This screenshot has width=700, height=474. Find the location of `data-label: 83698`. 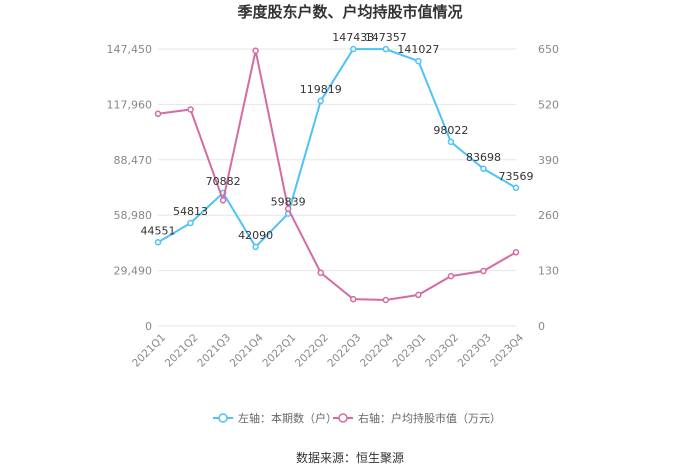

data-label: 83698 is located at coordinates (483, 157).